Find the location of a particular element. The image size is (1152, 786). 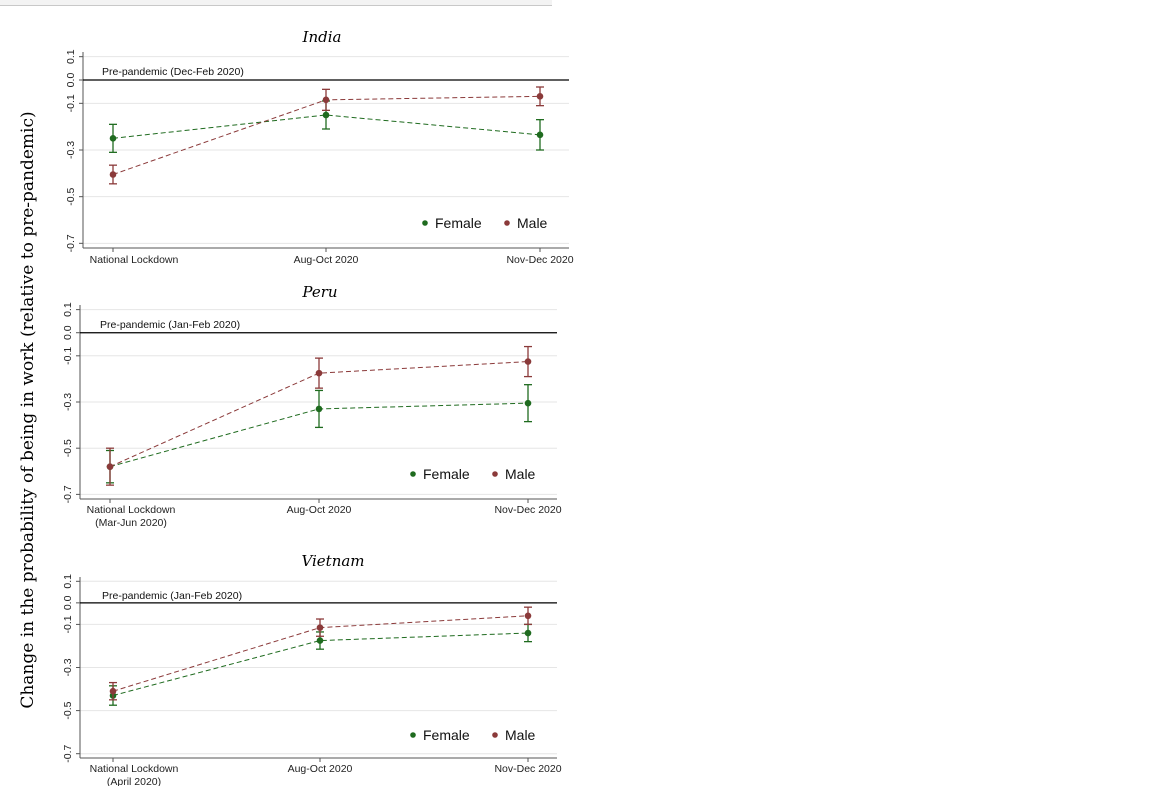

vietnam-x-tick-label: Aug-Oct 2020 is located at coordinates (320, 769).